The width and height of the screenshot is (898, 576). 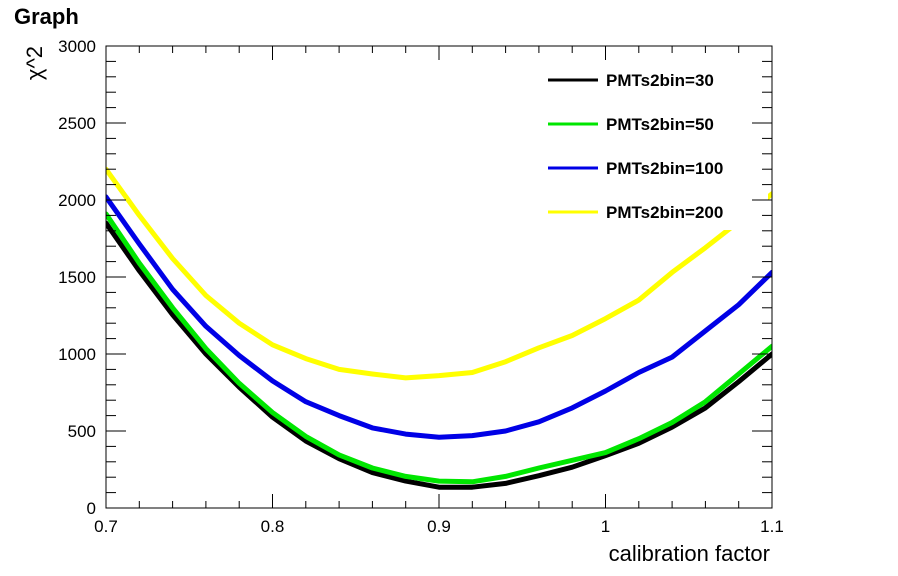 What do you see at coordinates (660, 124) in the screenshot?
I see `legend-label-1: PMTs2bin=50` at bounding box center [660, 124].